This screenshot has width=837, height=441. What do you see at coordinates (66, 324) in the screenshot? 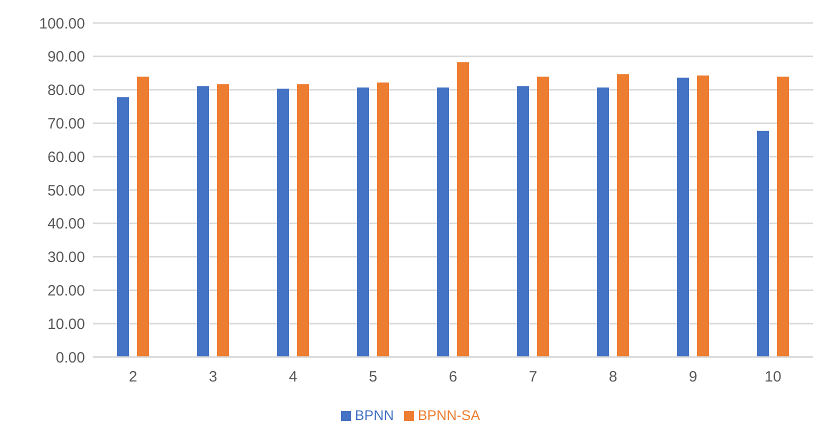
I see `y-tick-label: 10.00` at bounding box center [66, 324].